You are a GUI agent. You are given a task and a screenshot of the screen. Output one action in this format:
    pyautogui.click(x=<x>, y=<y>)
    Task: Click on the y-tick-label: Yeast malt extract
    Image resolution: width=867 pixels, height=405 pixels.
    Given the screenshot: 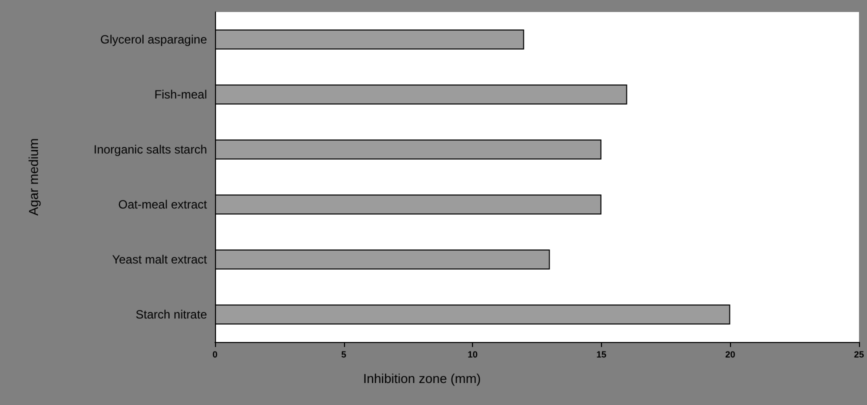 What is the action you would take?
    pyautogui.click(x=160, y=259)
    